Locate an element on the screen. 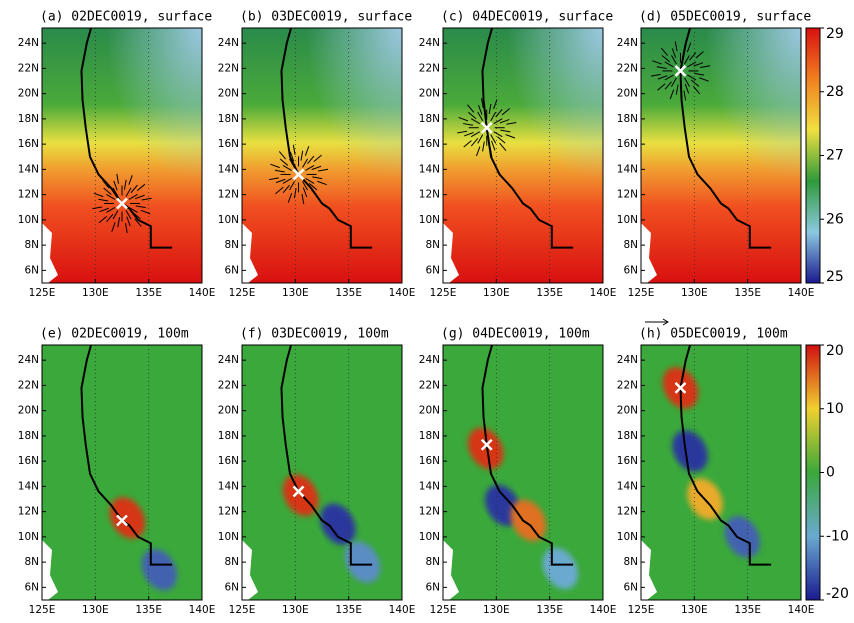 Image resolution: width=854 pixels, height=623 pixels. colorbar-label: -20 is located at coordinates (837, 594).